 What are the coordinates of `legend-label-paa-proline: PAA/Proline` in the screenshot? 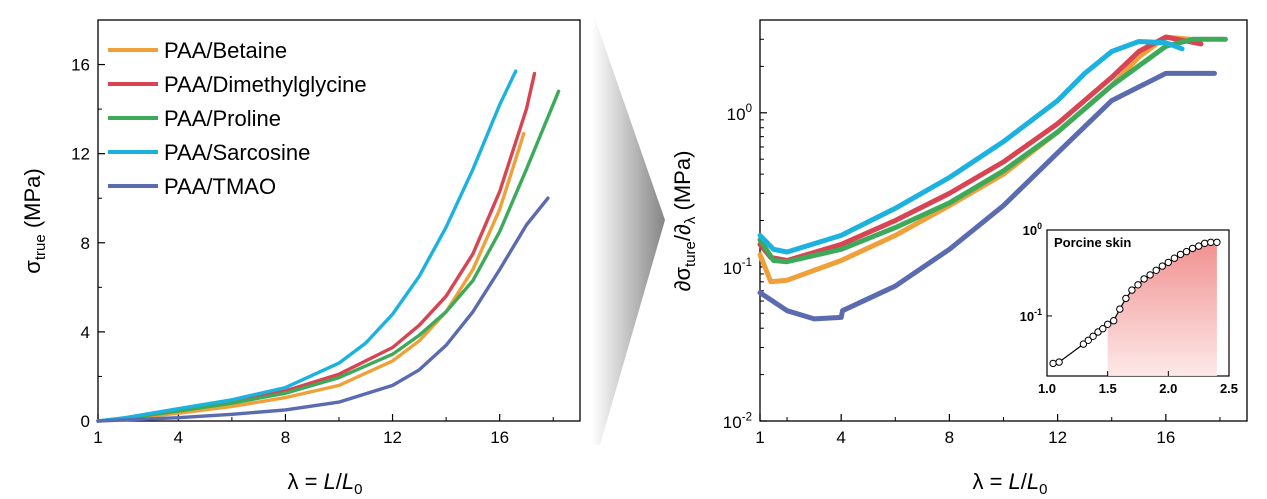 It's located at (222, 118).